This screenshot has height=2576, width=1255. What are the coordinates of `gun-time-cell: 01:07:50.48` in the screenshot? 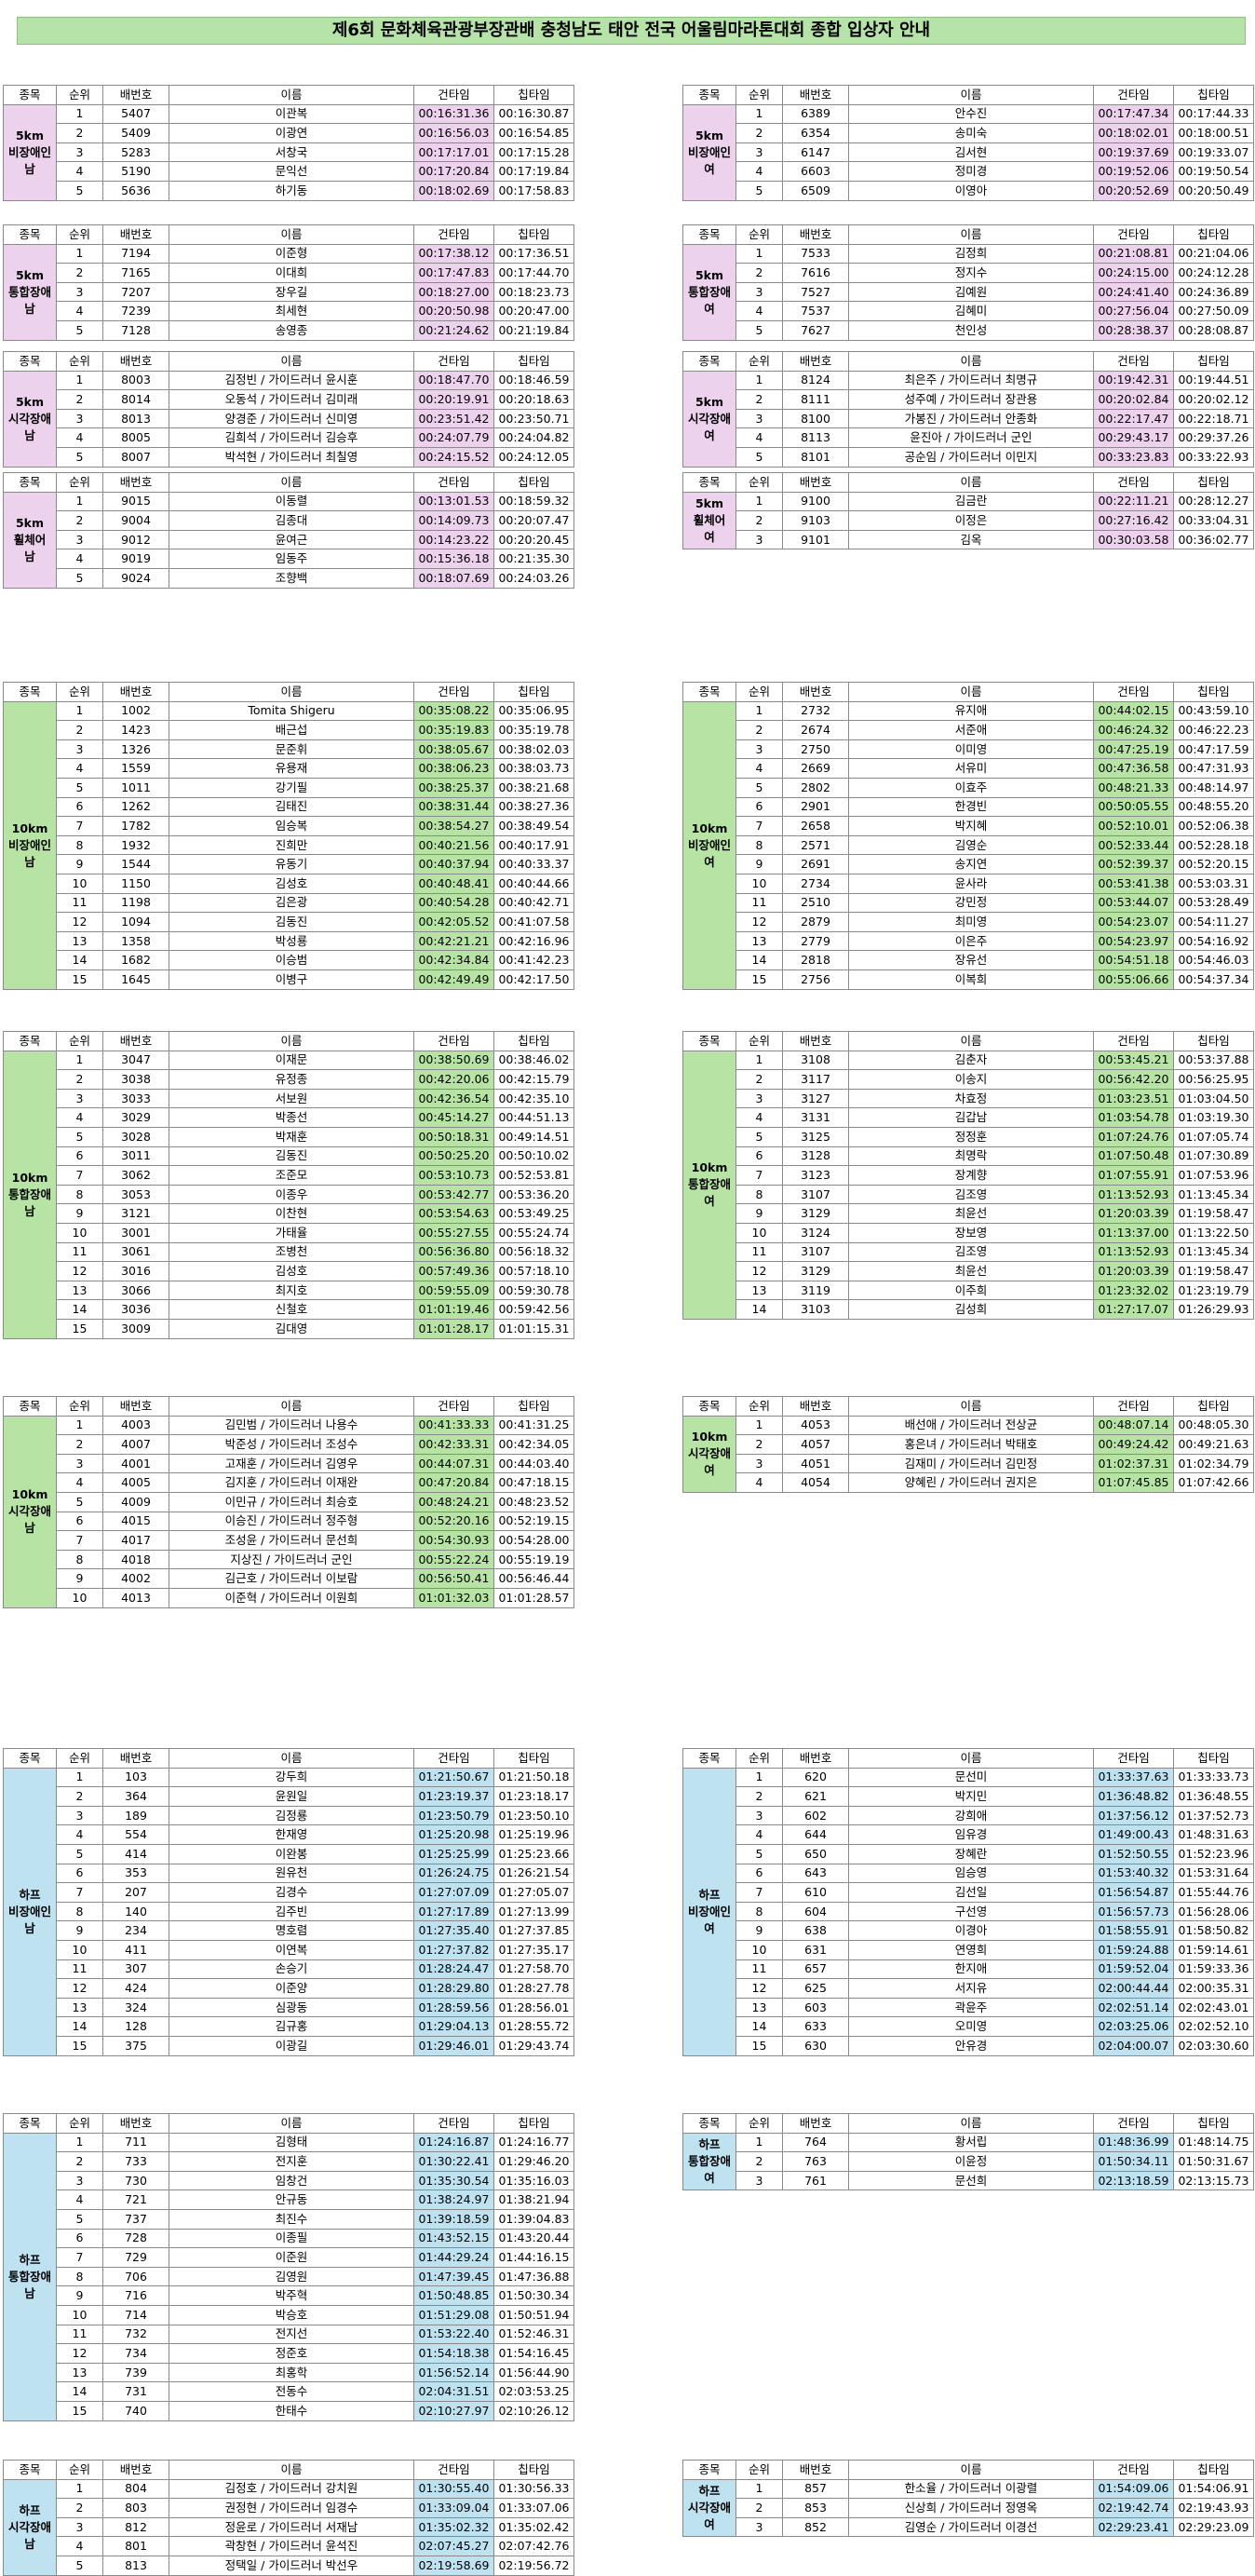 It's located at (1133, 1156).